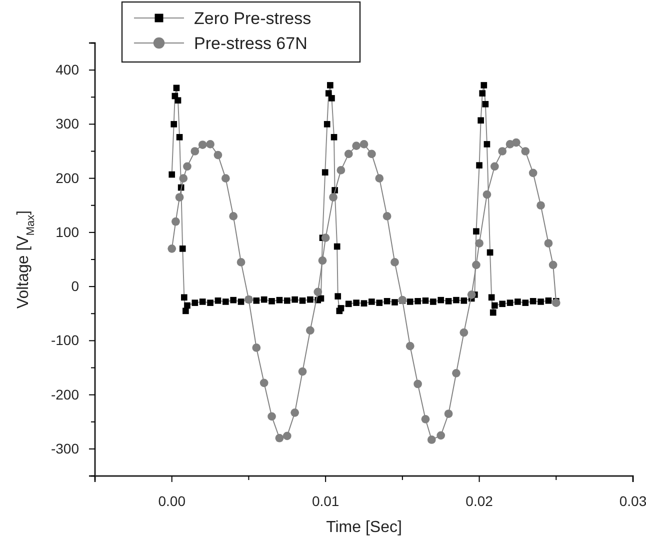  Describe the element at coordinates (65, 448) in the screenshot. I see `y-tick-label: -300` at that location.